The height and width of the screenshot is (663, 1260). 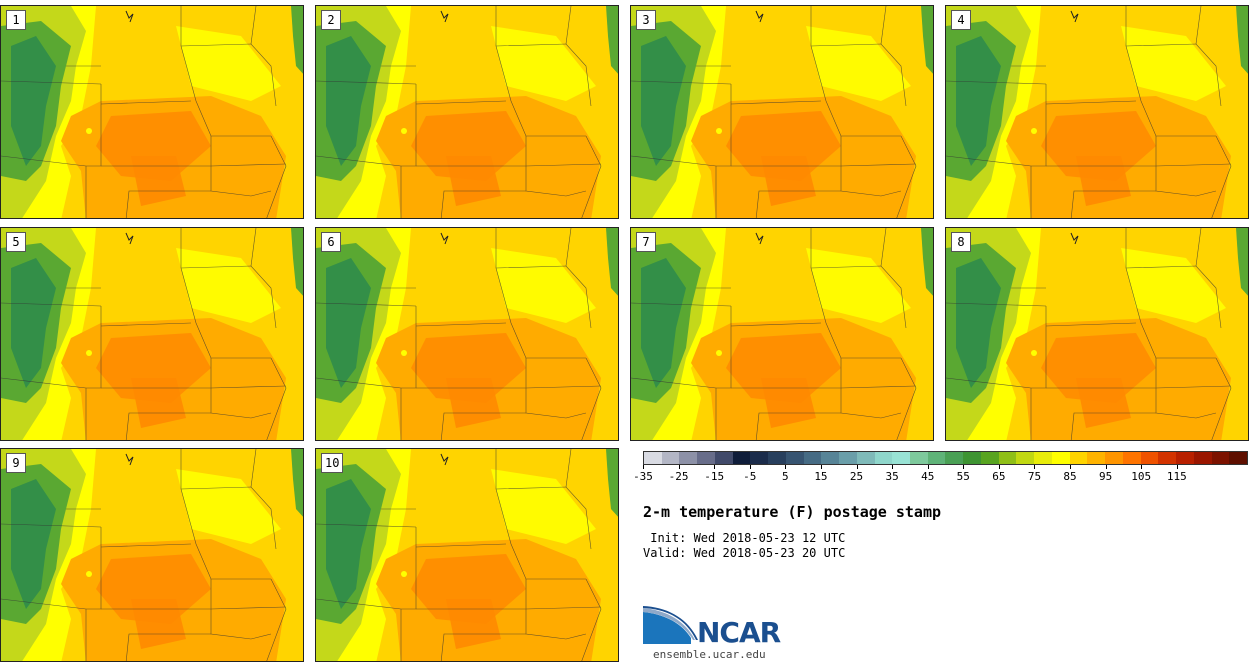 I want to click on ensemble-member-map: 7, so click(x=782, y=334).